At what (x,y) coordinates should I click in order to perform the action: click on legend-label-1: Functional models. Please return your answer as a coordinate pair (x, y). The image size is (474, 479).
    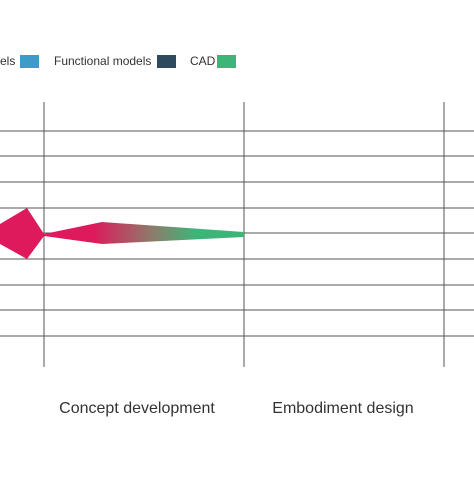
    Looking at the image, I should click on (102, 61).